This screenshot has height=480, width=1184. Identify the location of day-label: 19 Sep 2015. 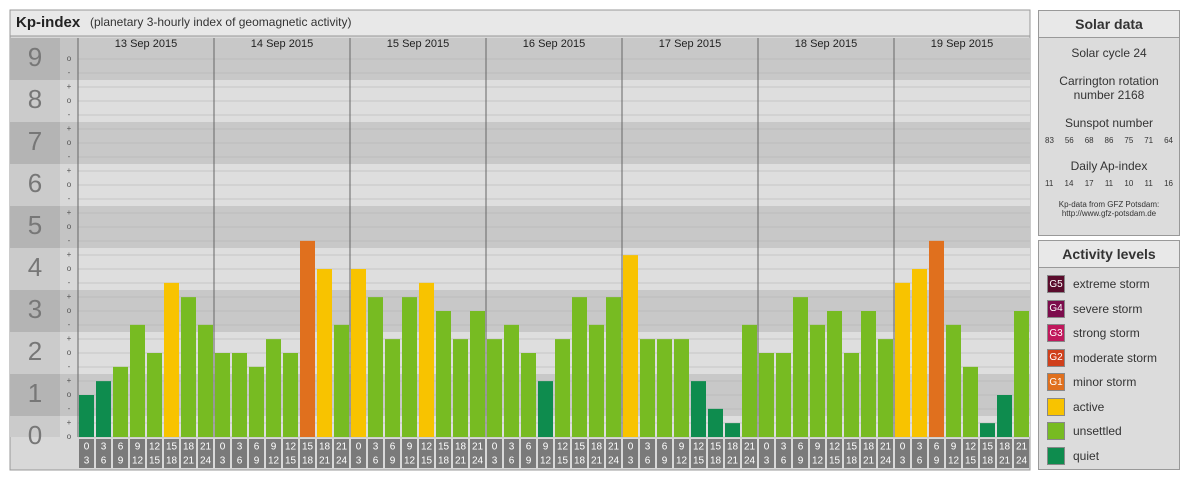
(962, 44).